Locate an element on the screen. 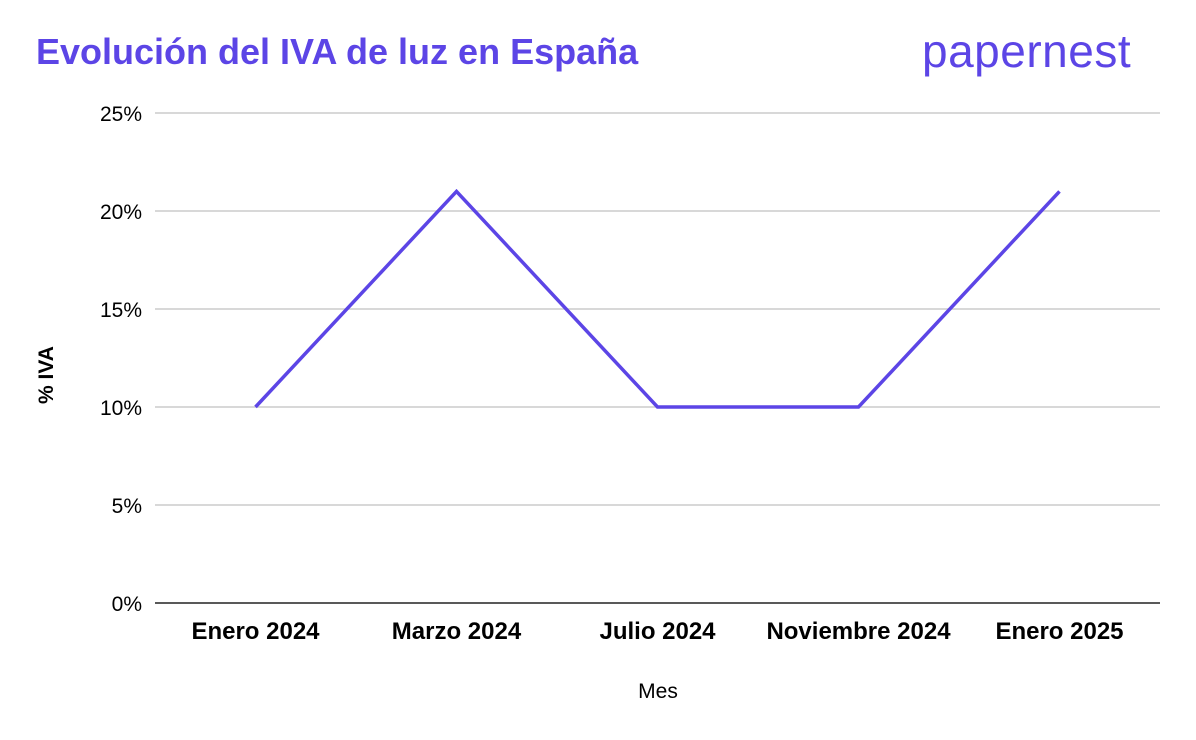 The height and width of the screenshot is (740, 1196). y-axis-label: % IVA is located at coordinates (46, 375).